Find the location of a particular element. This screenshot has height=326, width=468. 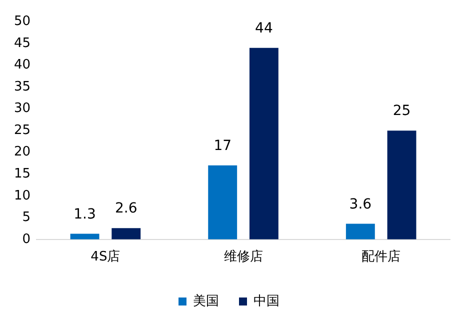

y-tick-label: 40 is located at coordinates (22, 65).